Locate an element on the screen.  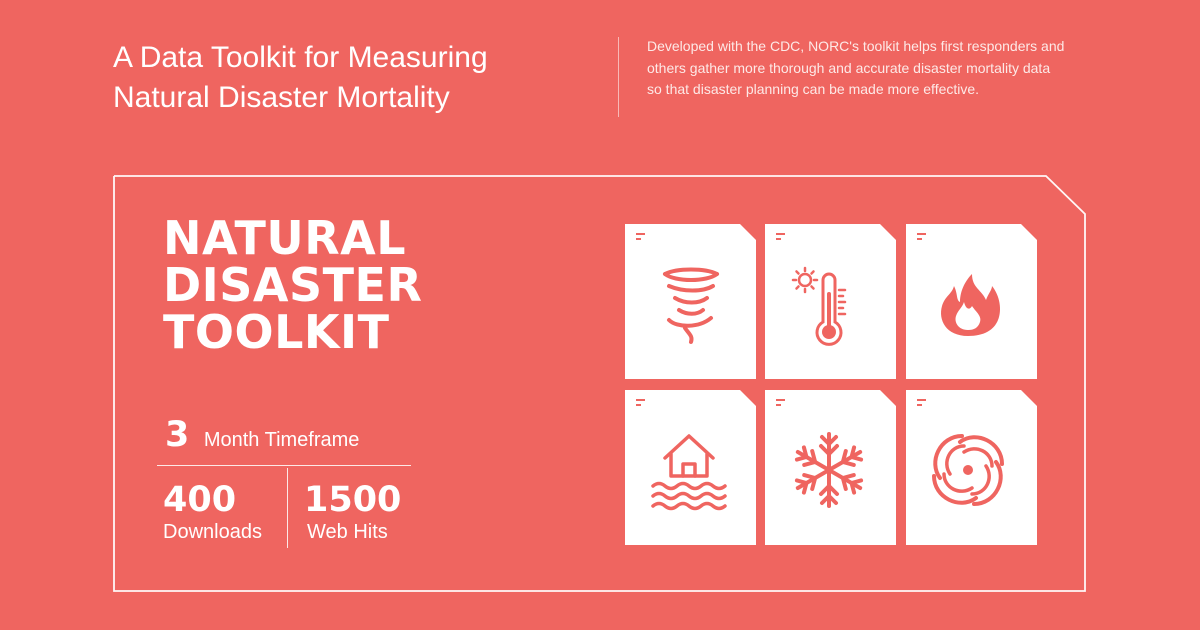
card-hurricane is located at coordinates (971, 467).